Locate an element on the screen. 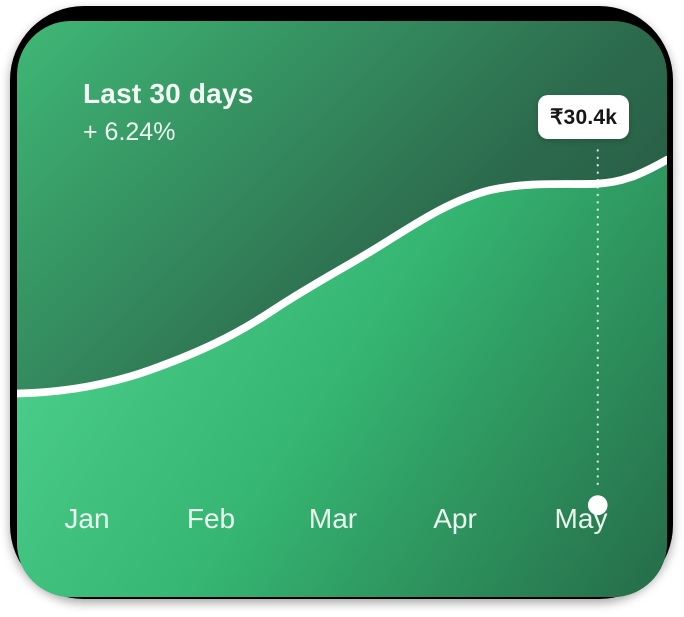 The image size is (684, 617). value-tooltip: ₹30.4k is located at coordinates (584, 117).